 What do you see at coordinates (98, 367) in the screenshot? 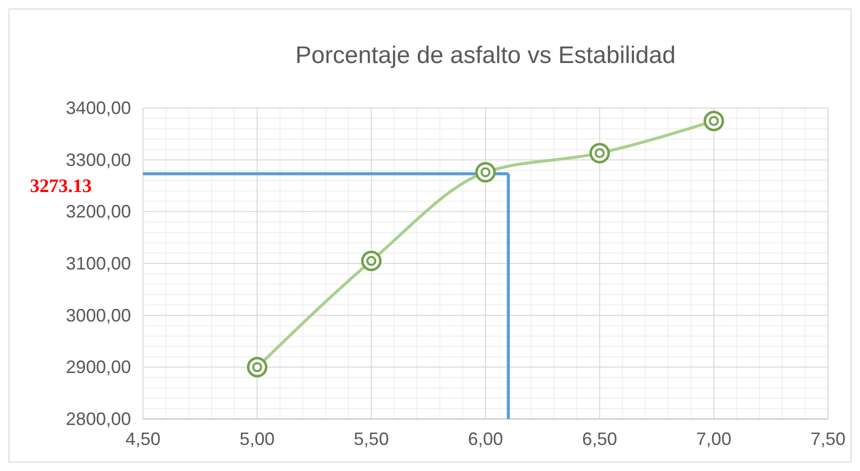
I see `y-tick-label: 2900,00` at bounding box center [98, 367].